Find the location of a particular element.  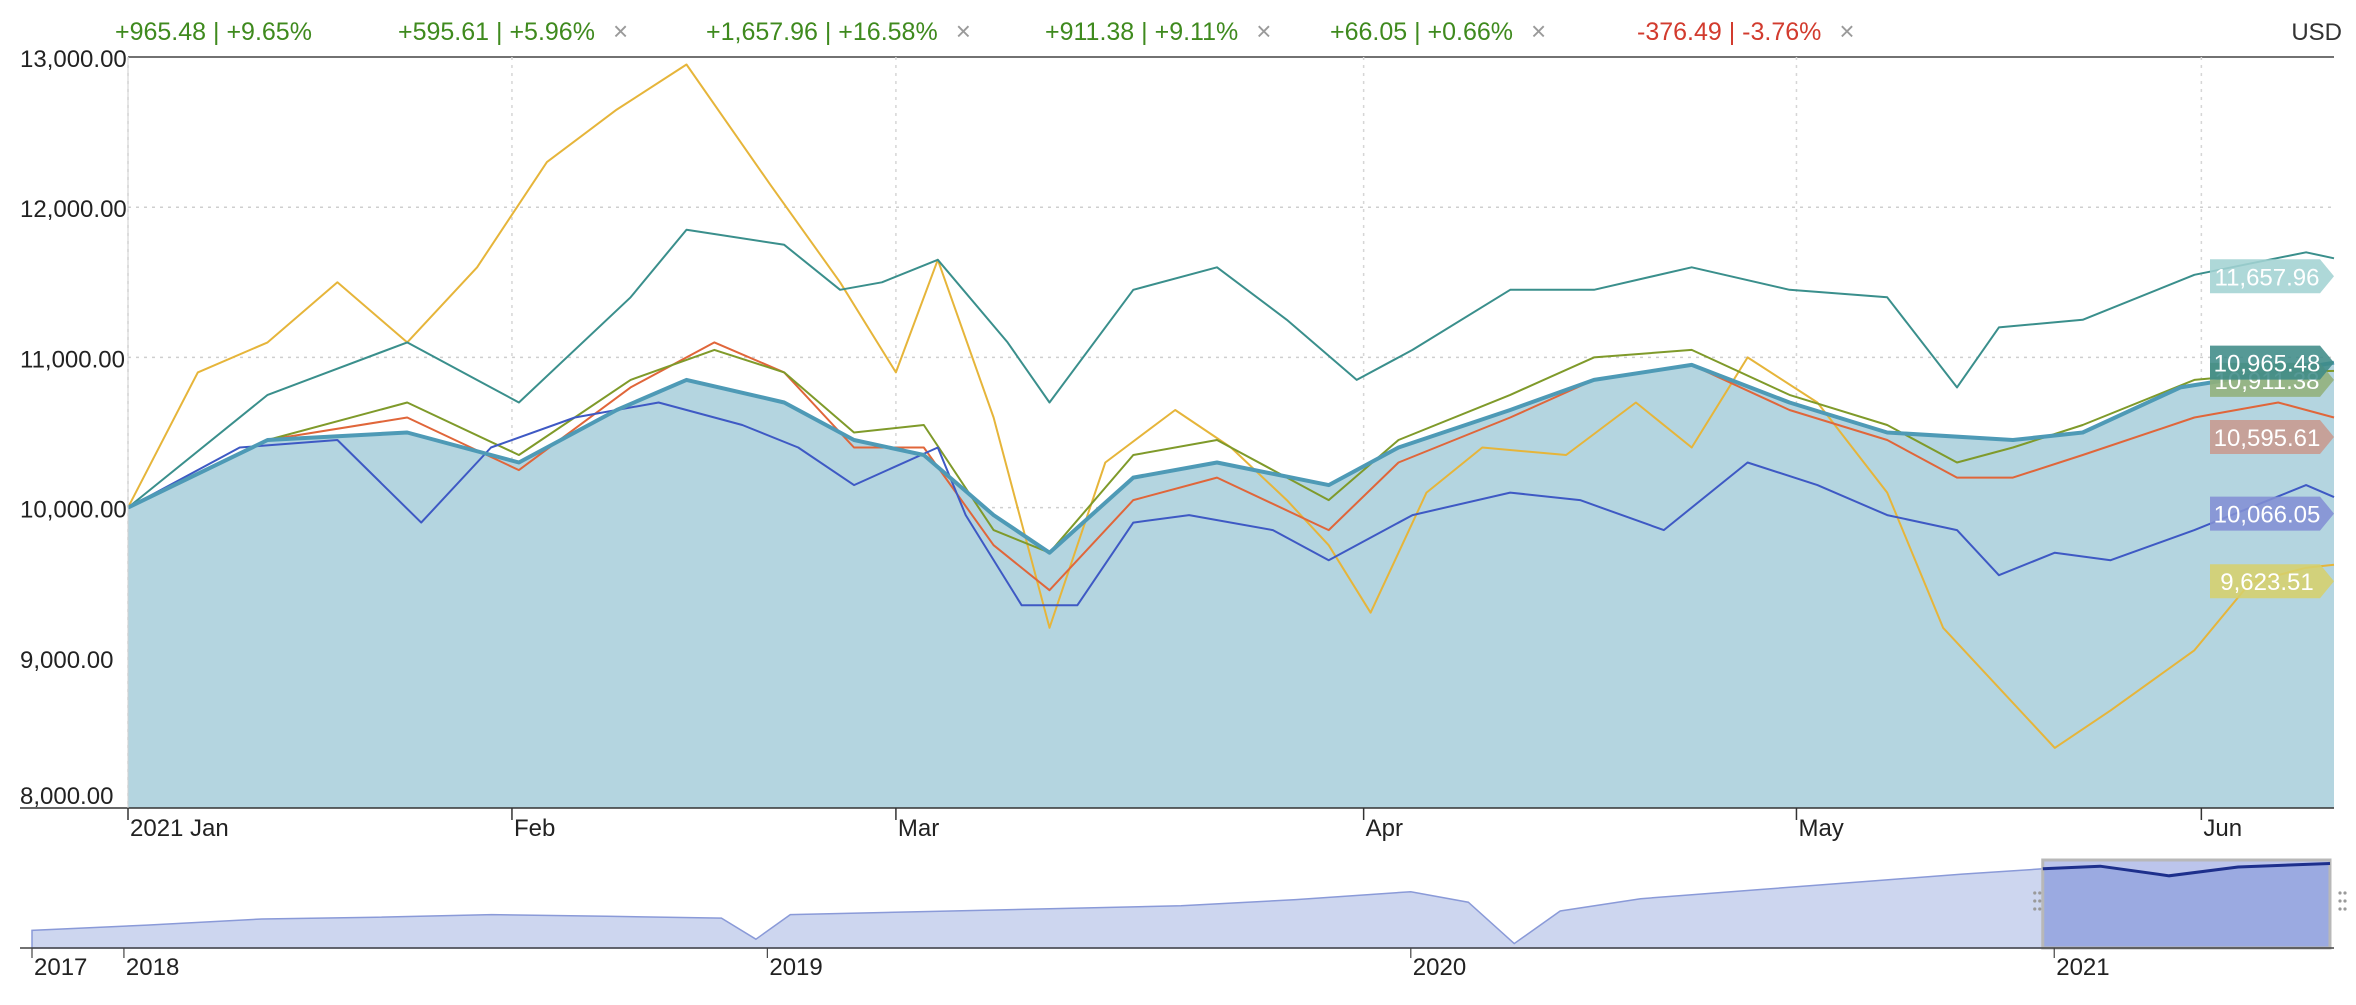

legend-value-4: +911.38 | +9.11% is located at coordinates (1141, 32).